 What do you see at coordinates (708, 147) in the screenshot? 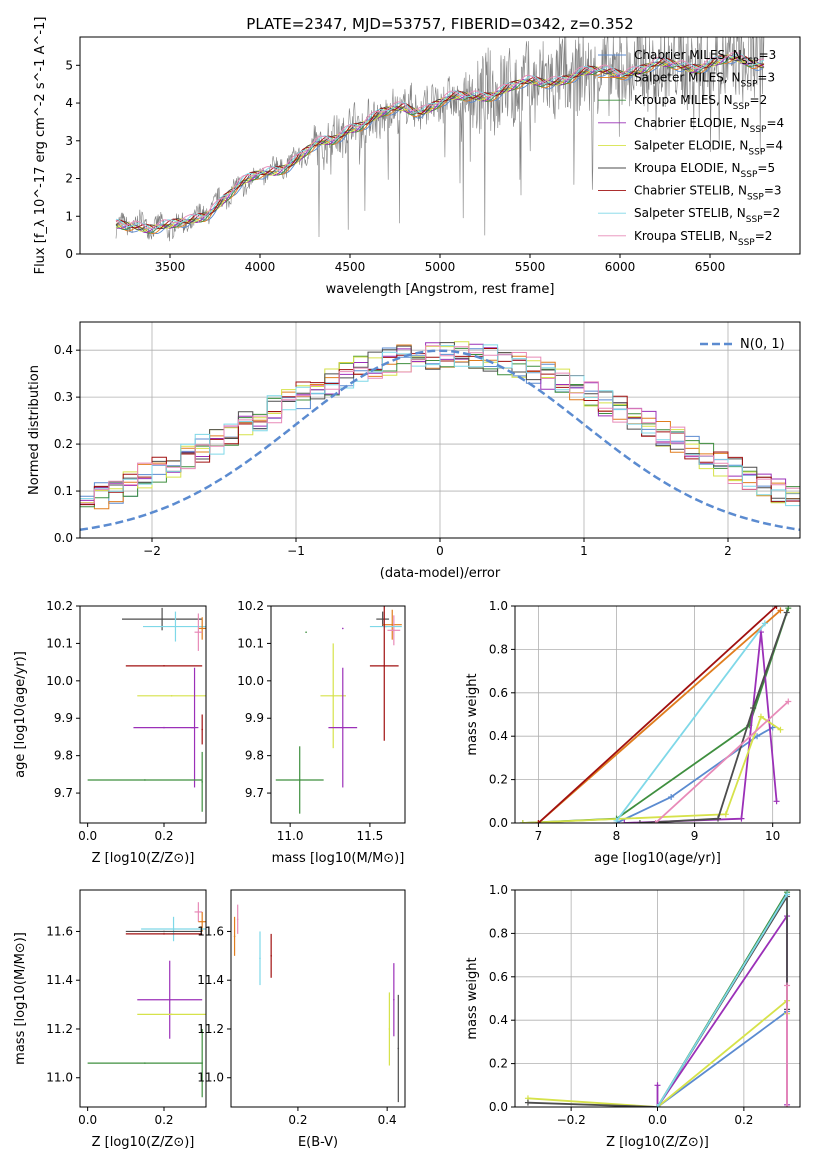
I see `legend-entry: Salpeter ELODIE, NSSP=4` at bounding box center [708, 147].